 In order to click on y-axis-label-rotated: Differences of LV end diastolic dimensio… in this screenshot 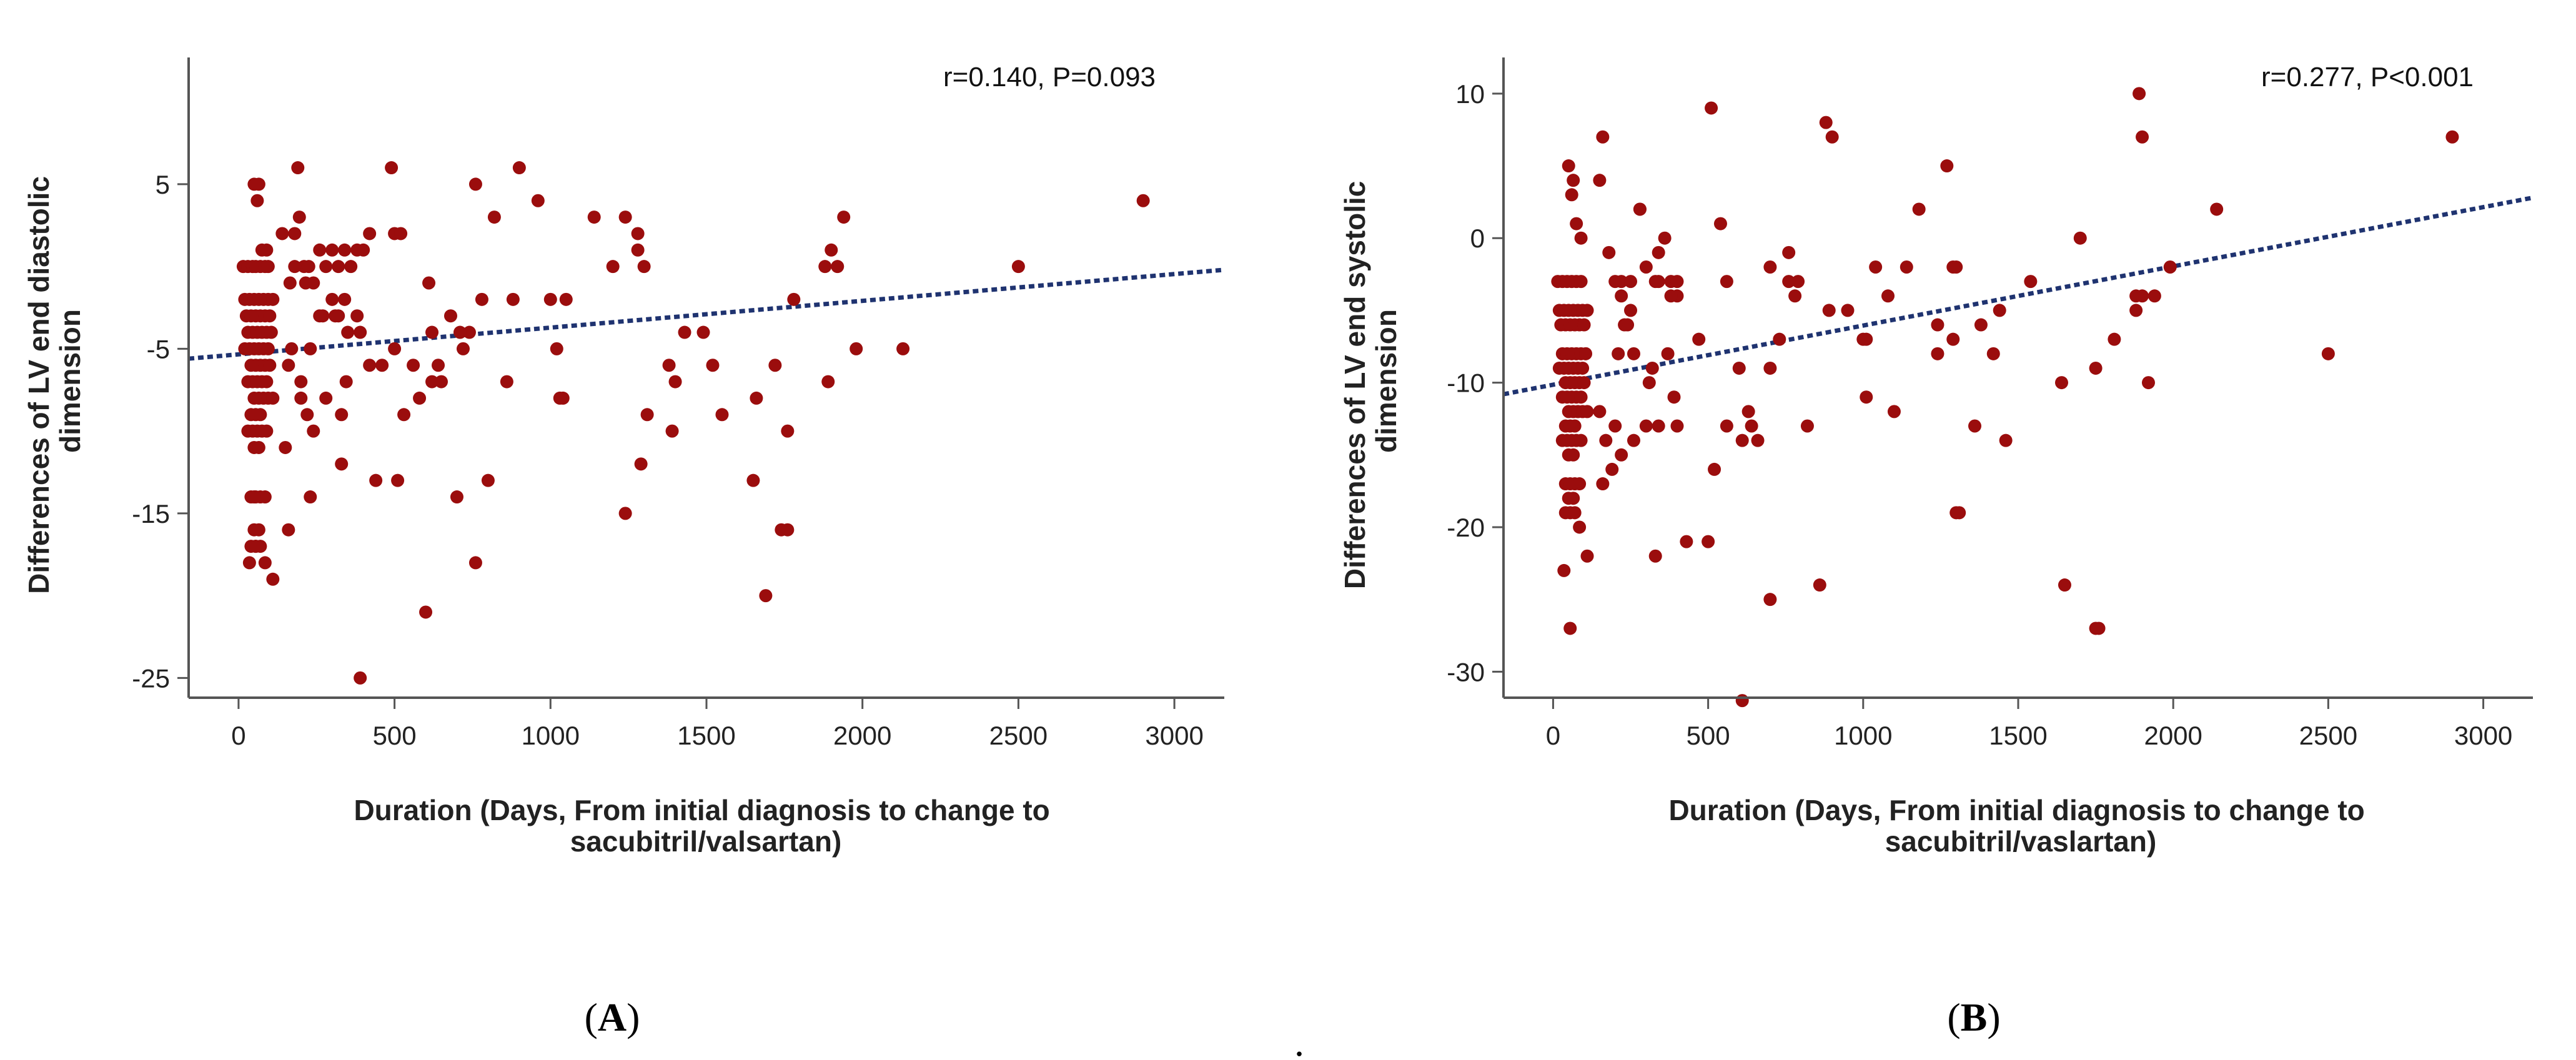, I will do `click(54, 381)`.